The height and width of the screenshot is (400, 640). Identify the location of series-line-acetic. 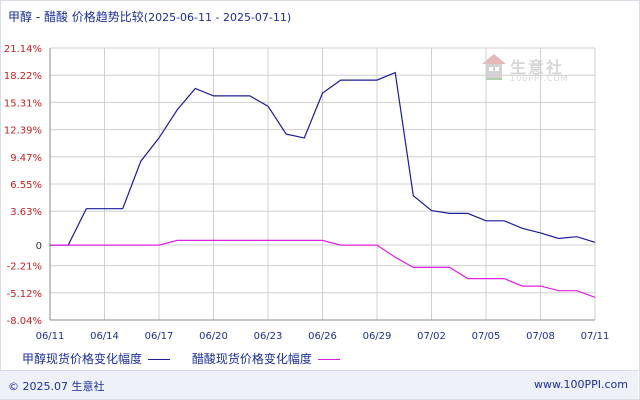
(323, 268).